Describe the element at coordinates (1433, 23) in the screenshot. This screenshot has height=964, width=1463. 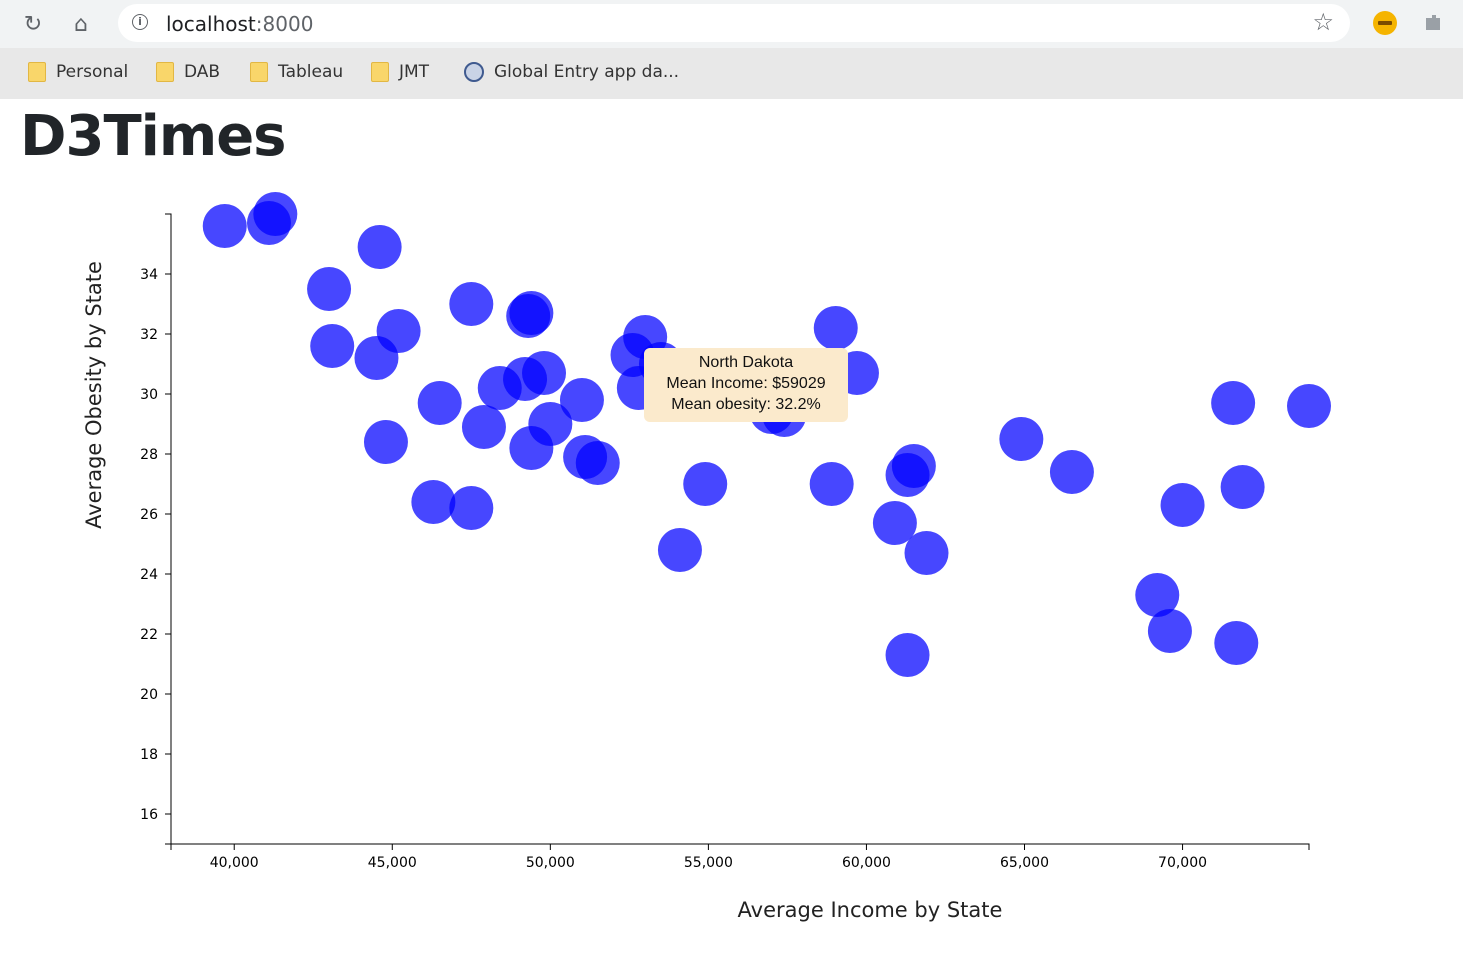
I see `extension-puzzle-icon` at that location.